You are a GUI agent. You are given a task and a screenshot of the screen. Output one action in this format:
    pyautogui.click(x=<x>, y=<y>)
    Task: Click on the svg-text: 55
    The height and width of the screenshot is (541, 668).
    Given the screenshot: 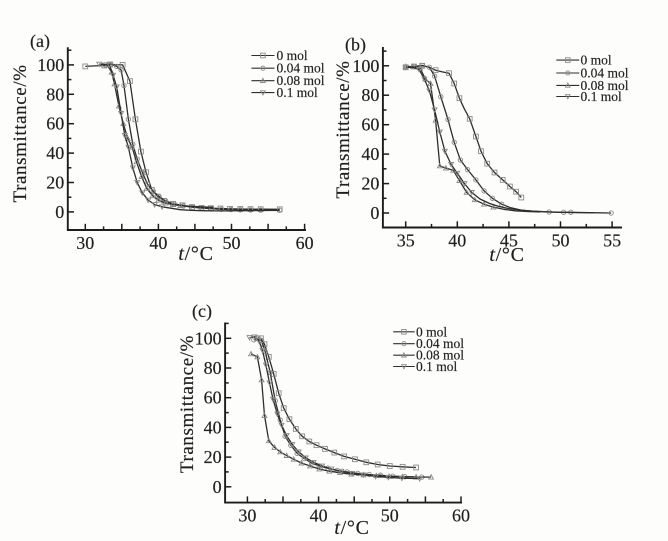 What is the action you would take?
    pyautogui.click(x=612, y=241)
    